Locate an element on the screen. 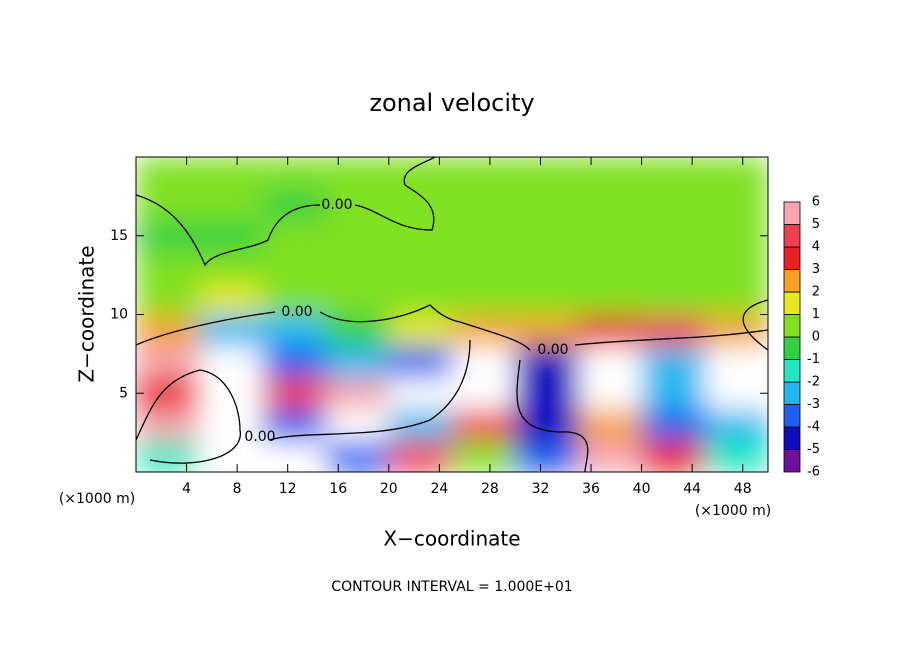  x-tick-label: 48 is located at coordinates (743, 489).